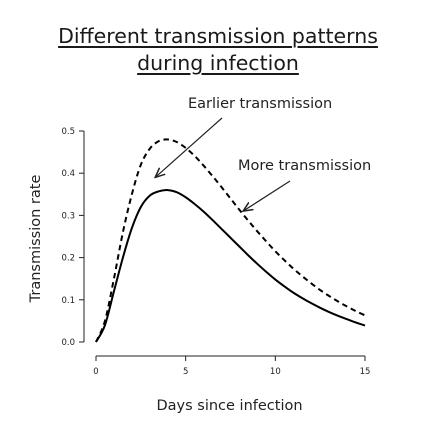 This screenshot has width=436, height=436. What do you see at coordinates (218, 63) in the screenshot?
I see `chart-title-line-2: during infection` at bounding box center [218, 63].